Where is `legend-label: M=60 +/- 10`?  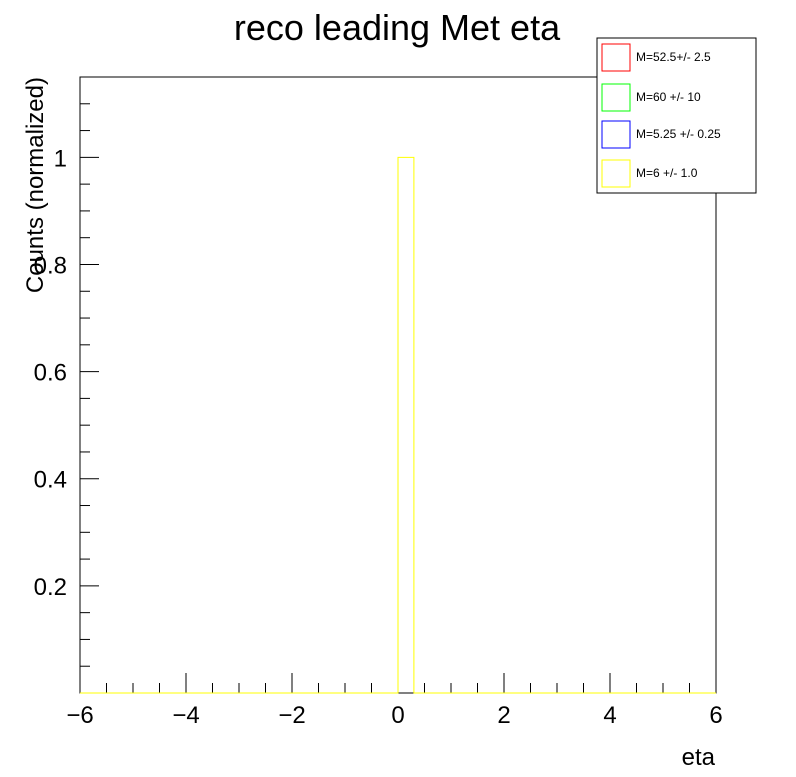
legend-label: M=60 +/- 10 is located at coordinates (668, 97).